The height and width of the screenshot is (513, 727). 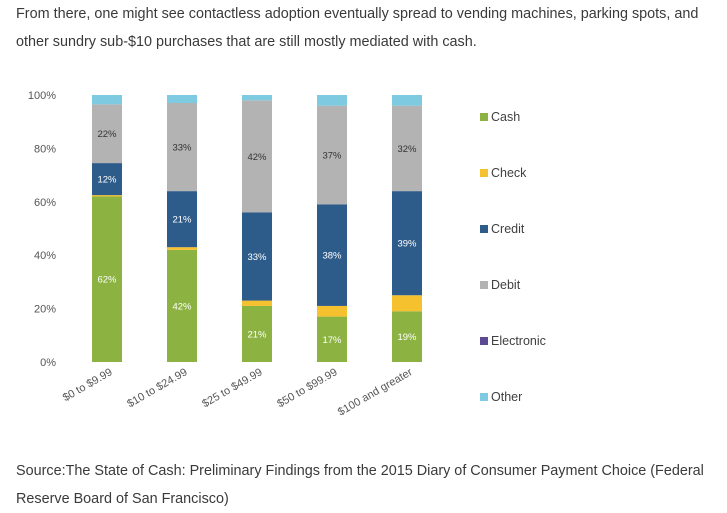 I want to click on data-label-debit: 32%, so click(x=407, y=149).